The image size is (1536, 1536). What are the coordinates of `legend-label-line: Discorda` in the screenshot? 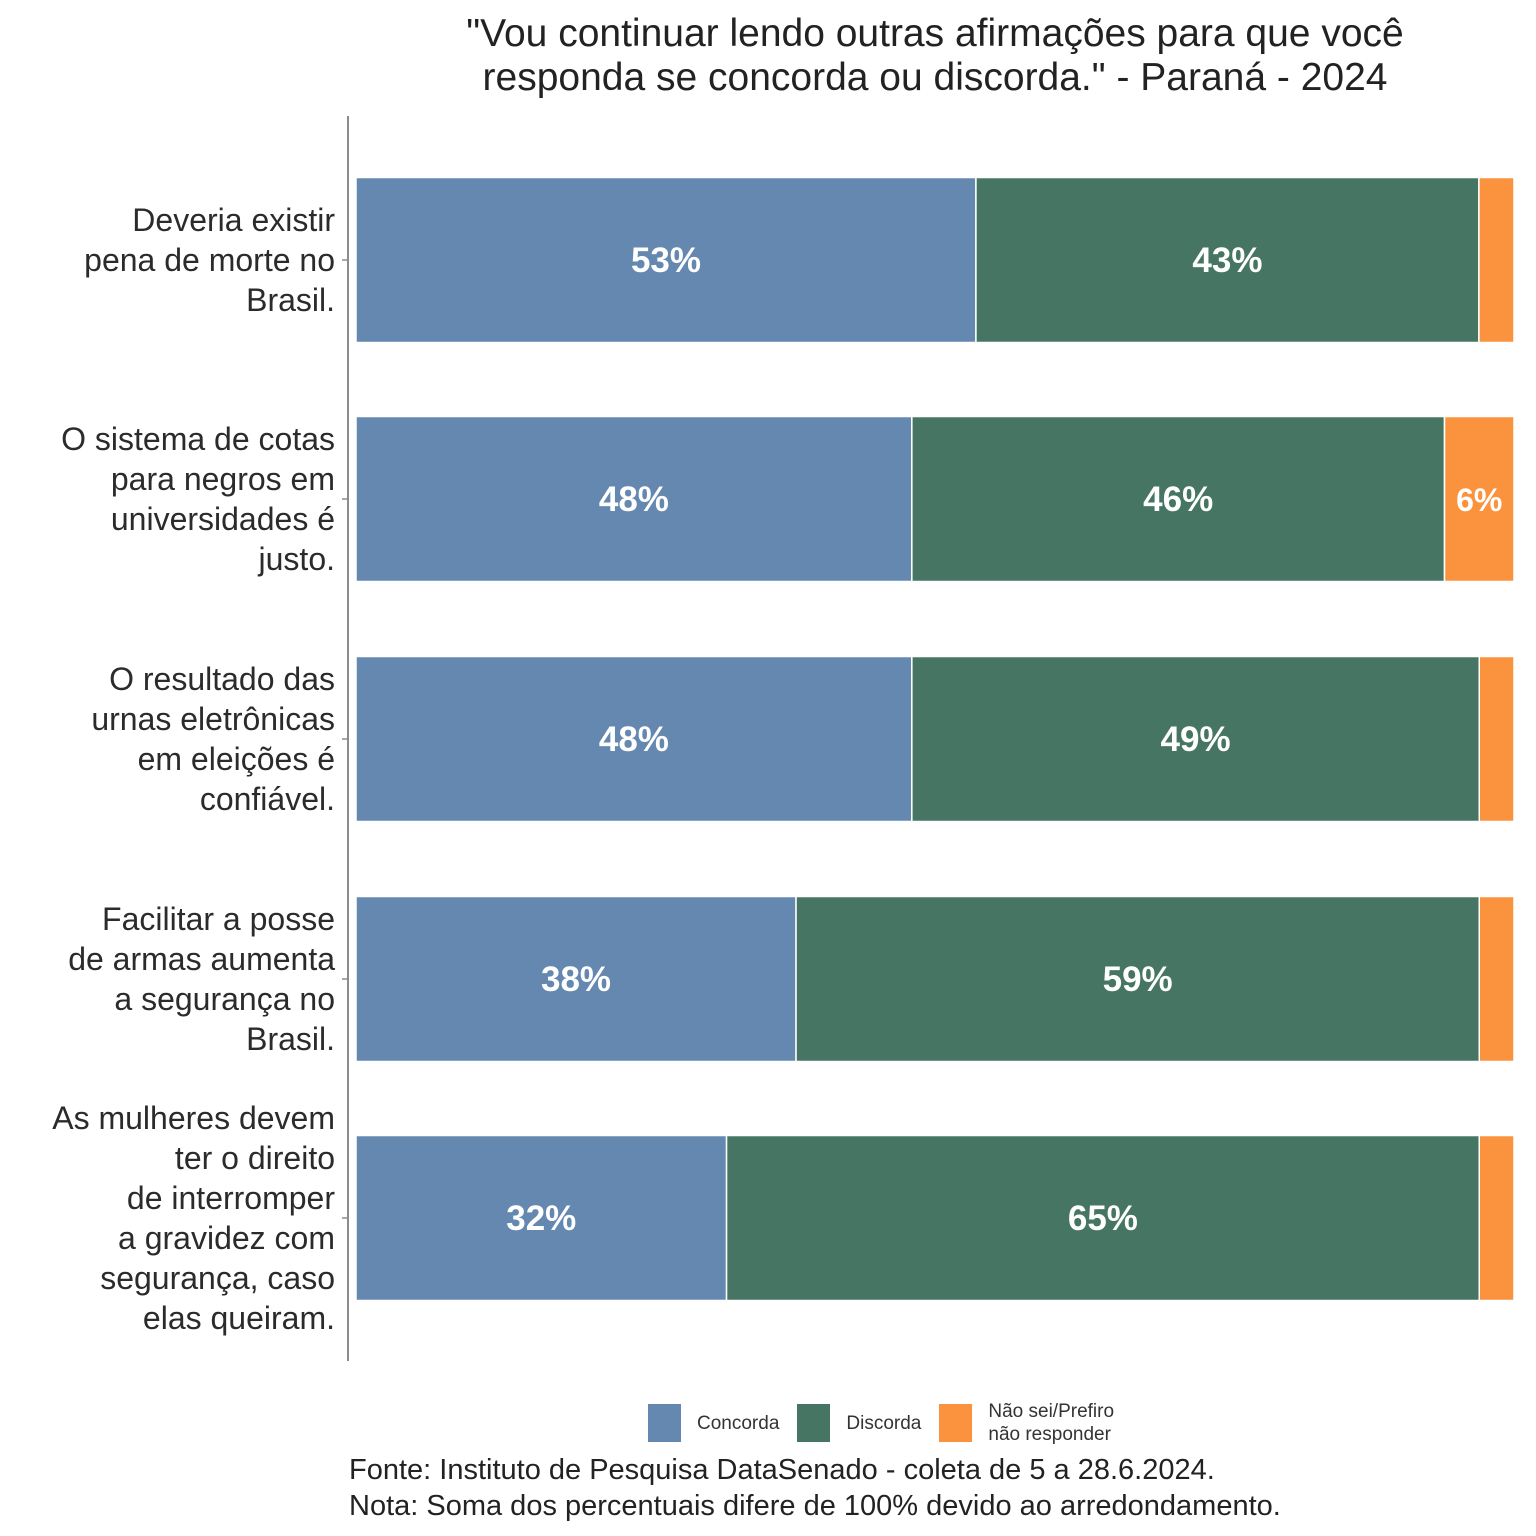 It's located at (884, 1423).